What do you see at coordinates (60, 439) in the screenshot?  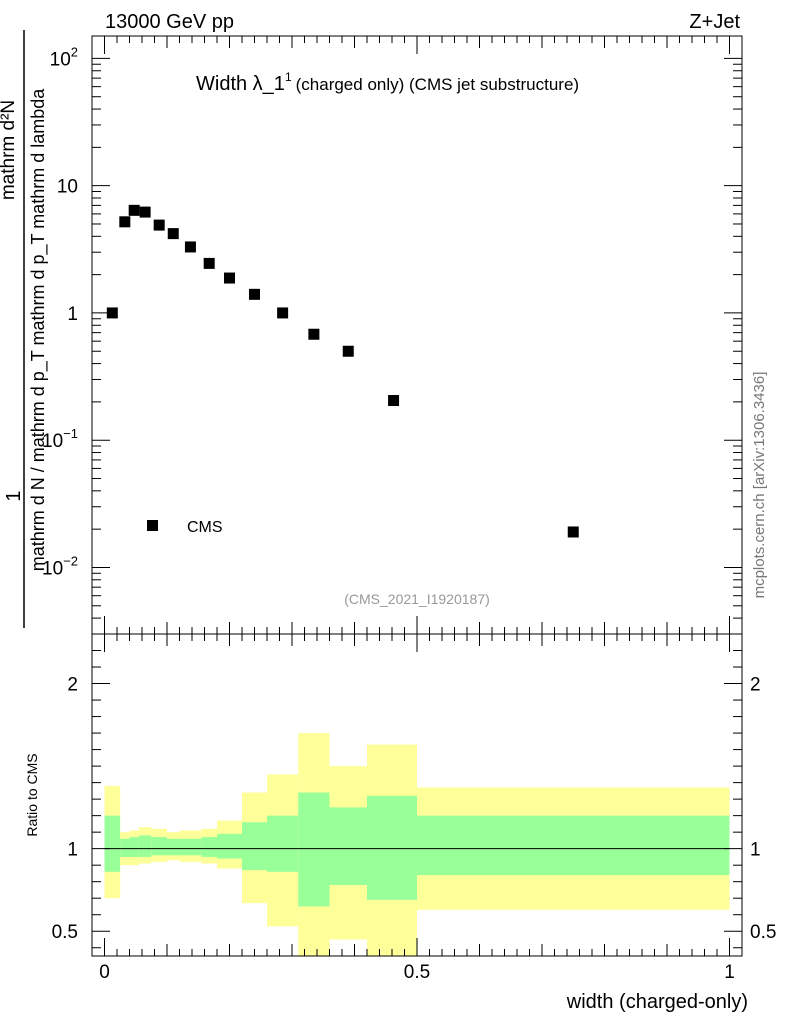 I see `main-y-tick-label: 10⁻¹` at bounding box center [60, 439].